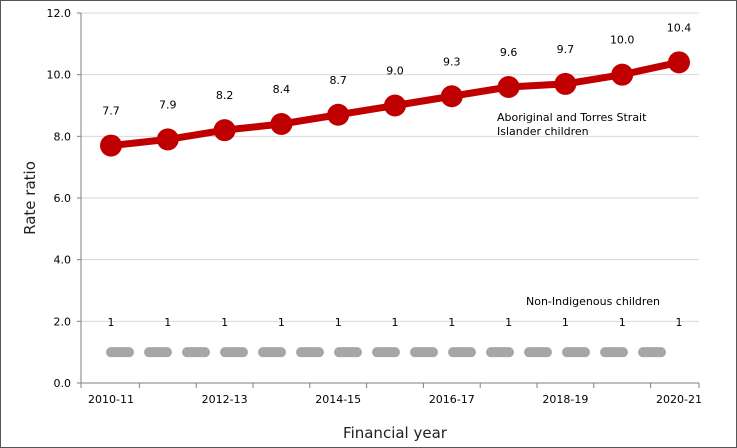  I want to click on x-axis-title: Financial year, so click(395, 433).